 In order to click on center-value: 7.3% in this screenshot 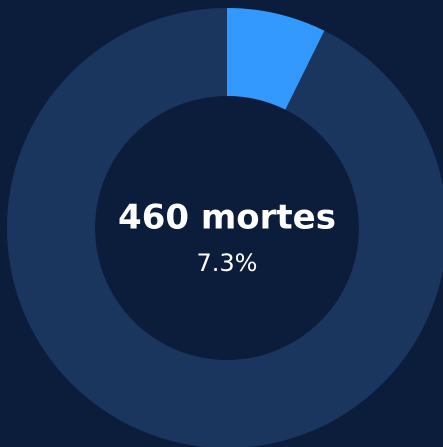, I will do `click(227, 263)`.